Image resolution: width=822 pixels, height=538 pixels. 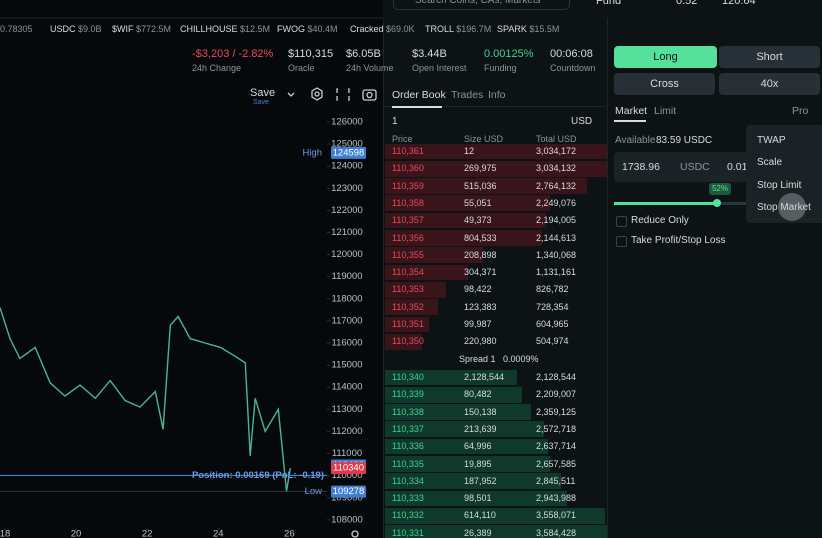 I want to click on ticker-item: TROLL $196.7M, so click(x=458, y=29).